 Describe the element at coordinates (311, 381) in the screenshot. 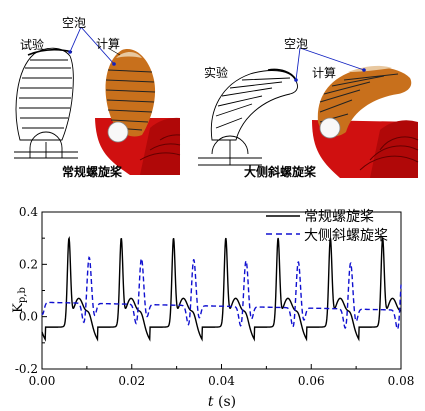

I see `x-tick-label: 0.06` at that location.